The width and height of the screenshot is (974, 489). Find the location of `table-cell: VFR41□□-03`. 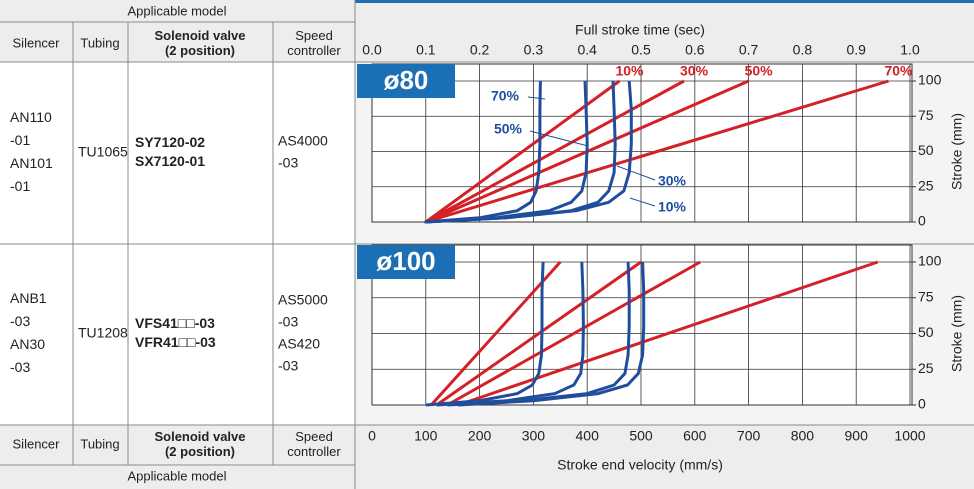

table-cell: VFR41□□-03 is located at coordinates (175, 342).